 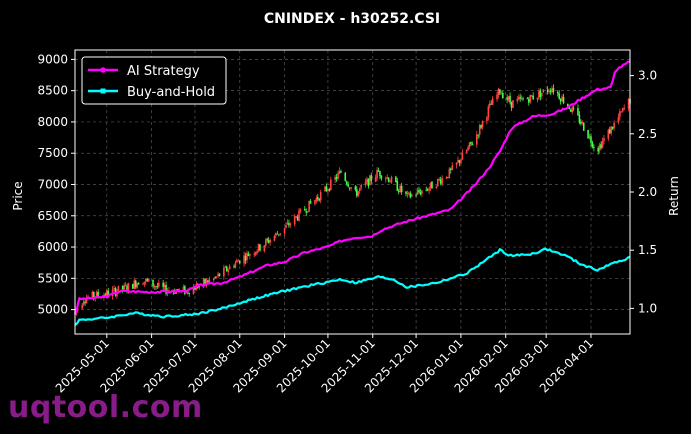 What do you see at coordinates (52, 91) in the screenshot?
I see `y-left-tick-label: 8500` at bounding box center [52, 91].